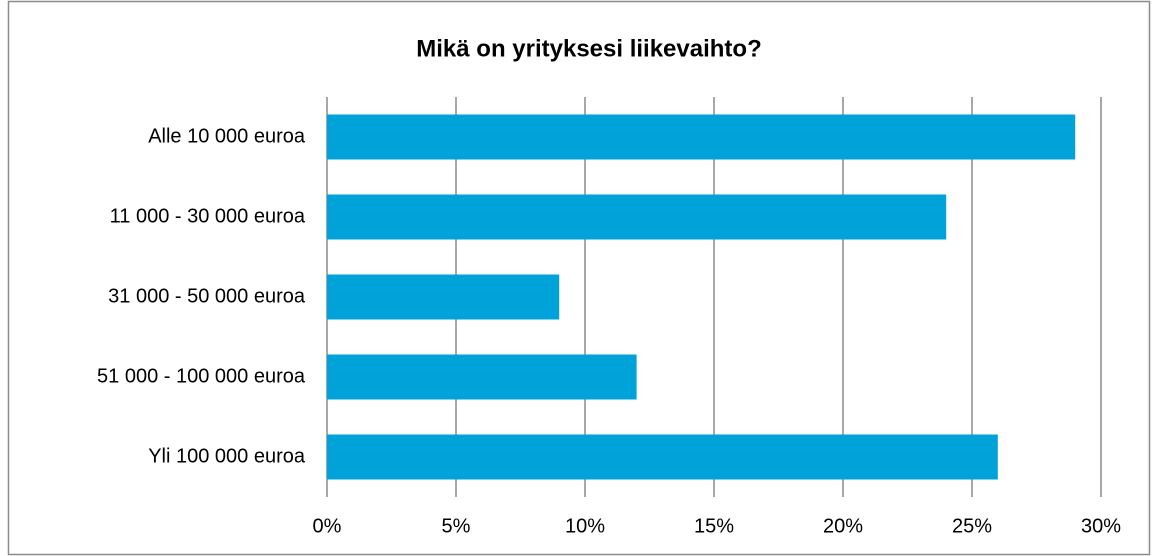 The image size is (1158, 556). What do you see at coordinates (972, 526) in the screenshot?
I see `x-tick-label: 25%` at bounding box center [972, 526].